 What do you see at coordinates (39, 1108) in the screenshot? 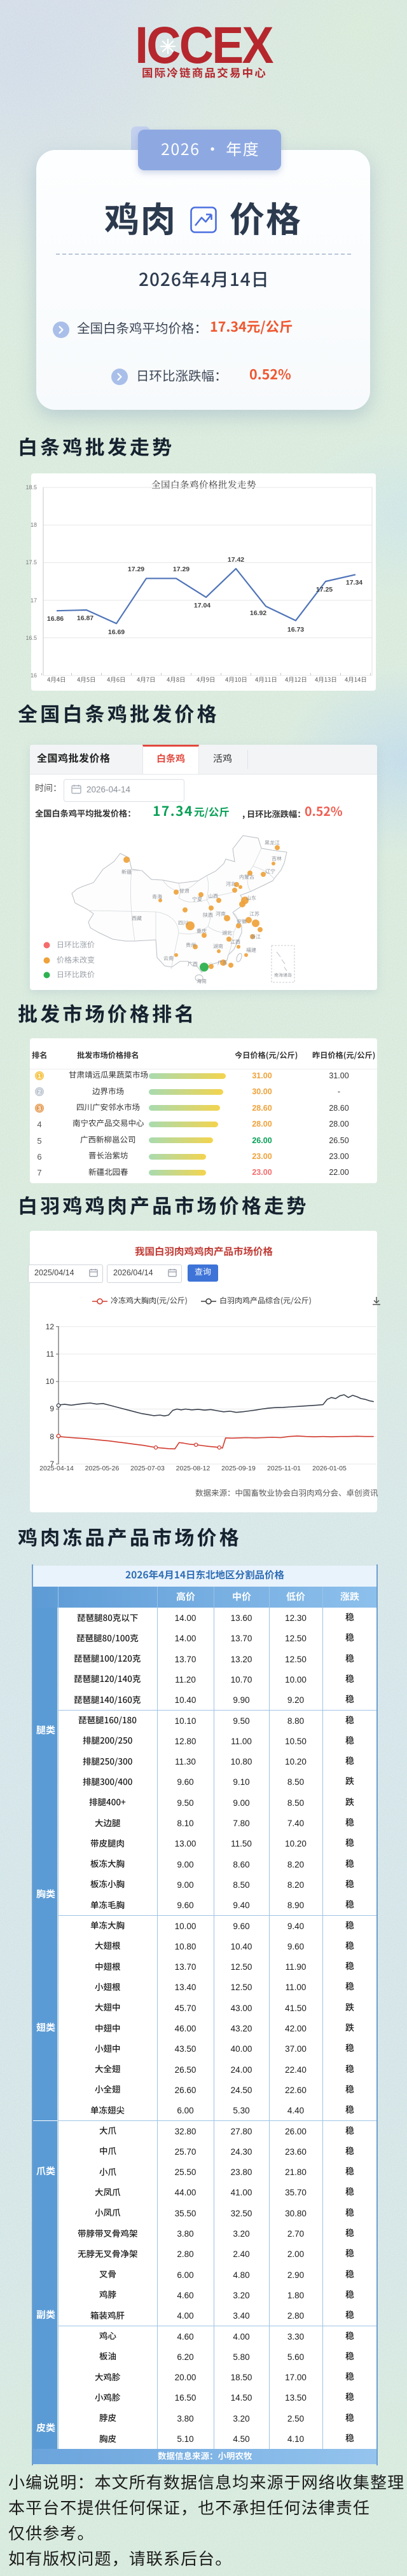
I see `svg-text: 3` at bounding box center [39, 1108].